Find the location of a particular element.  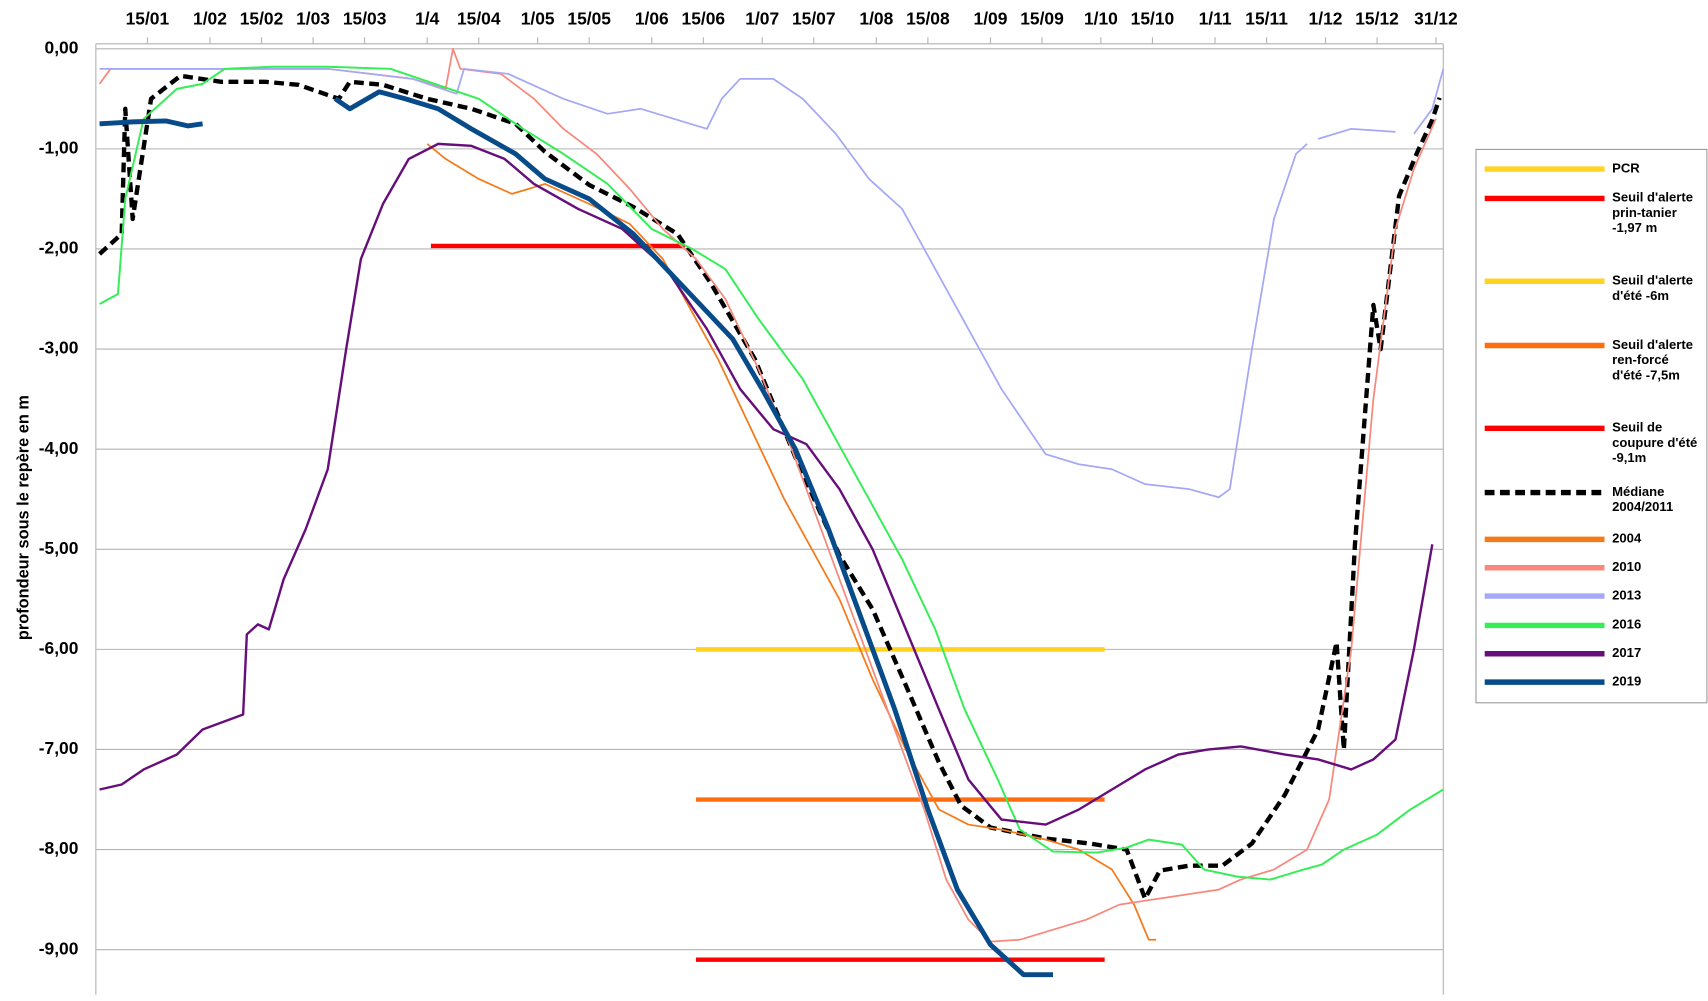

x-tick-label: 1/02 is located at coordinates (210, 18).